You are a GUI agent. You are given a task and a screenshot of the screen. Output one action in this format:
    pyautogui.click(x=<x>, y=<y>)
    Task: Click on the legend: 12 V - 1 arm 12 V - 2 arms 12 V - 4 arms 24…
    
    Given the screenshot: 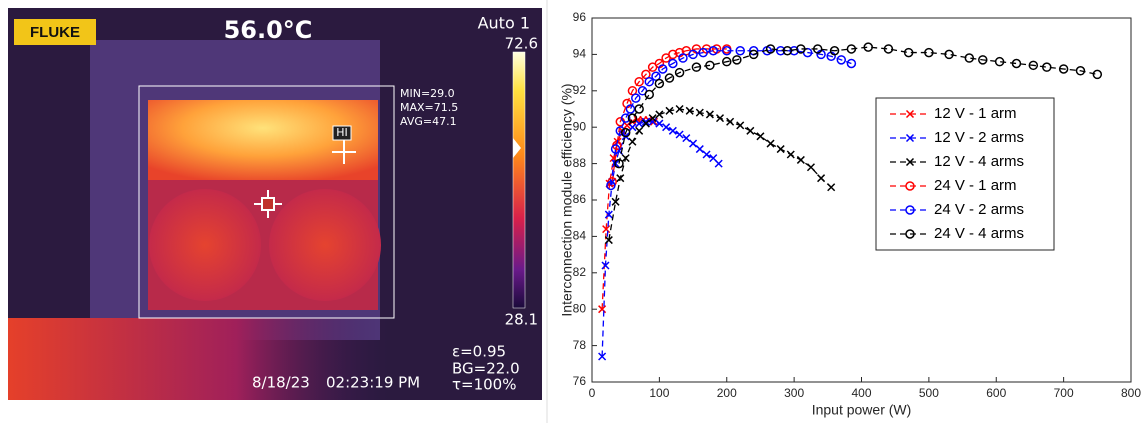 What is the action you would take?
    pyautogui.click(x=965, y=174)
    